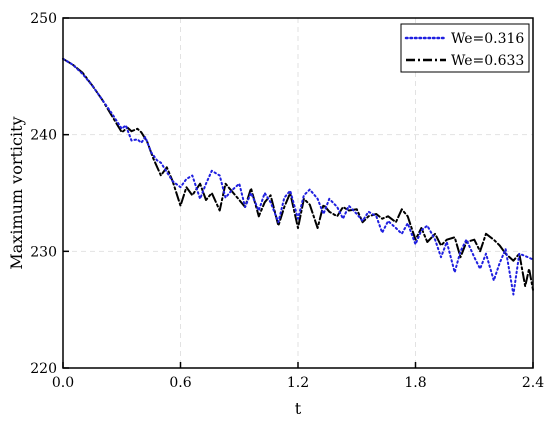 The image size is (550, 424). I want to click on y-axis-label: Maximum vorticity, so click(16, 192).